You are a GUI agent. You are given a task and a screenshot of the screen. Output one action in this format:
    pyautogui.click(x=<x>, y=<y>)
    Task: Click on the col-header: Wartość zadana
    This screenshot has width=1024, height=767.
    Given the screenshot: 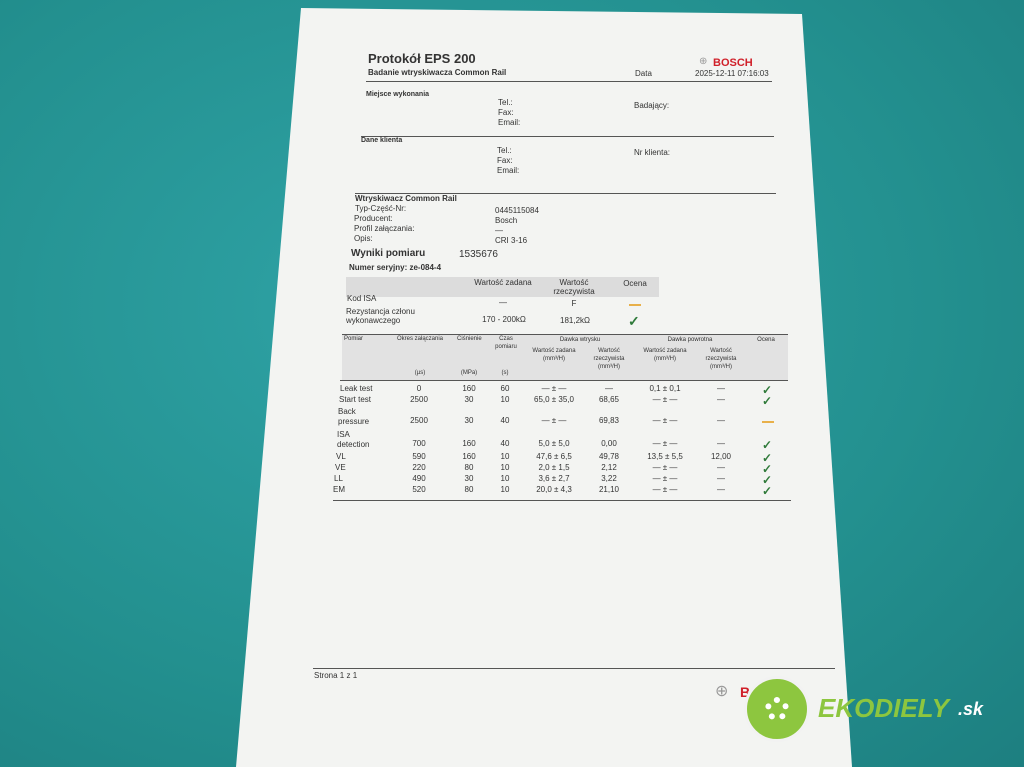 What is the action you would take?
    pyautogui.click(x=503, y=282)
    